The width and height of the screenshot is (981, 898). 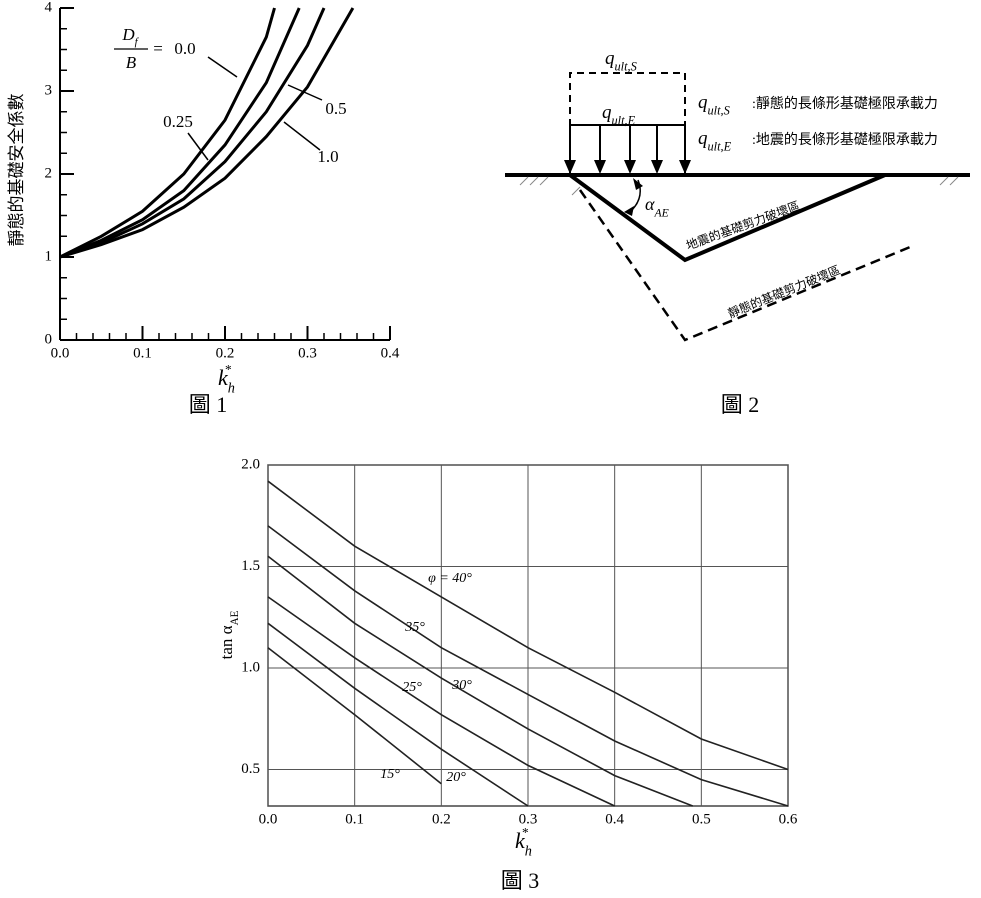 What do you see at coordinates (650, 204) in the screenshot?
I see `label-base: α` at bounding box center [650, 204].